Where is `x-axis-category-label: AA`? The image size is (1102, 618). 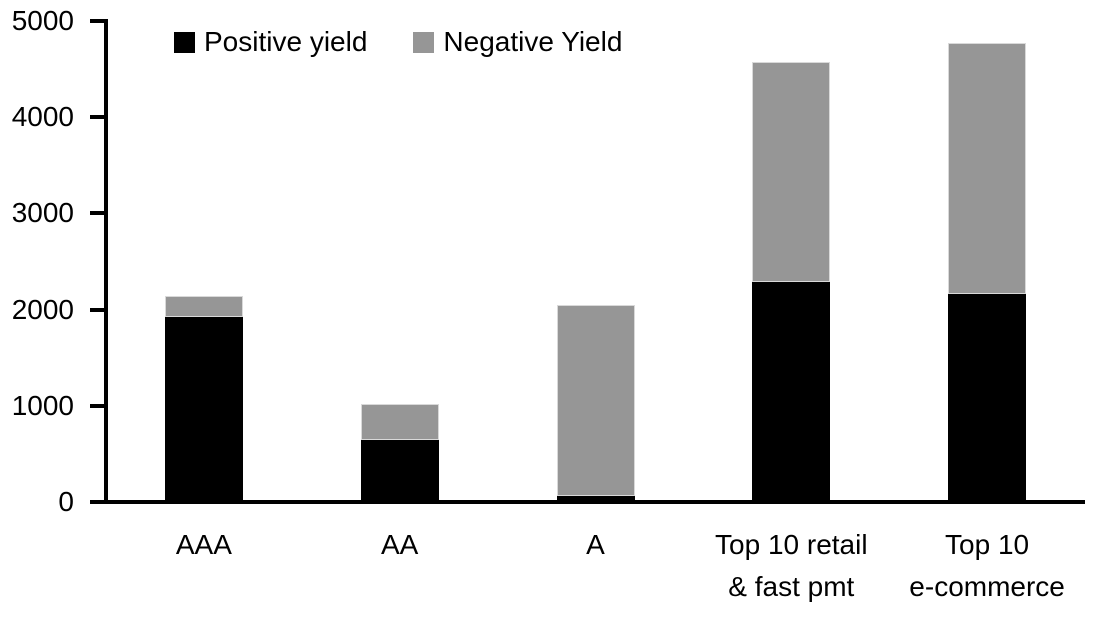
x-axis-category-label: AA is located at coordinates (400, 544).